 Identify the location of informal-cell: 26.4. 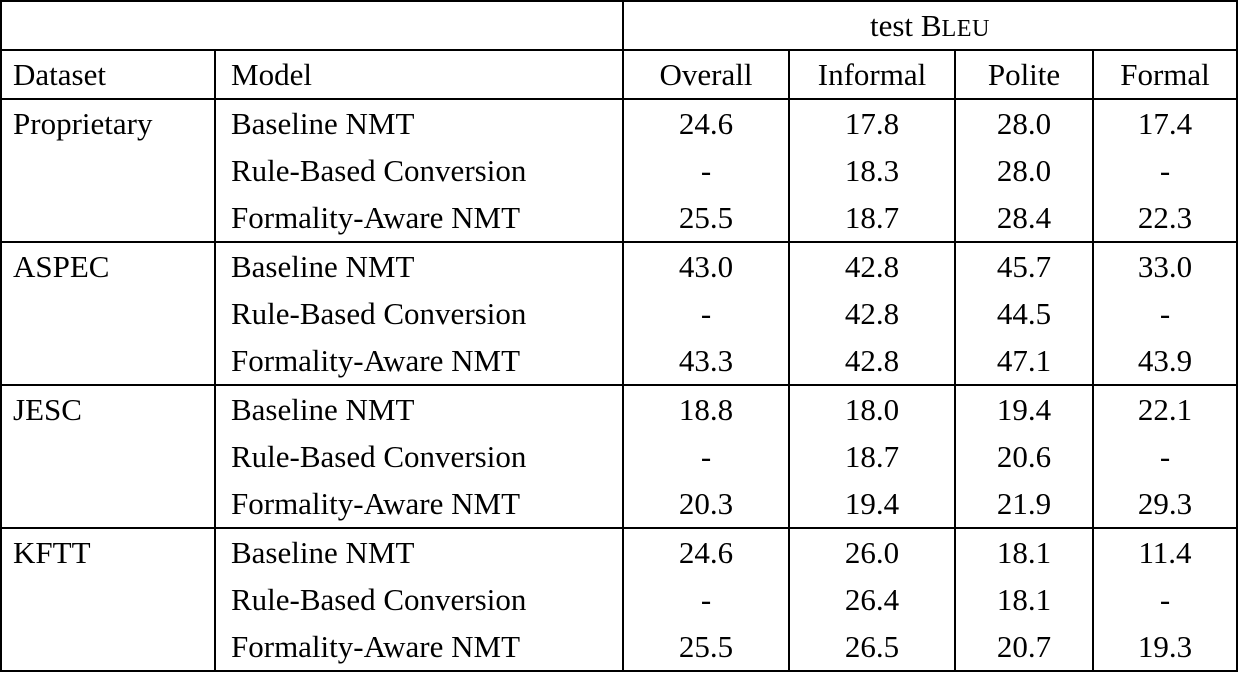
(872, 599).